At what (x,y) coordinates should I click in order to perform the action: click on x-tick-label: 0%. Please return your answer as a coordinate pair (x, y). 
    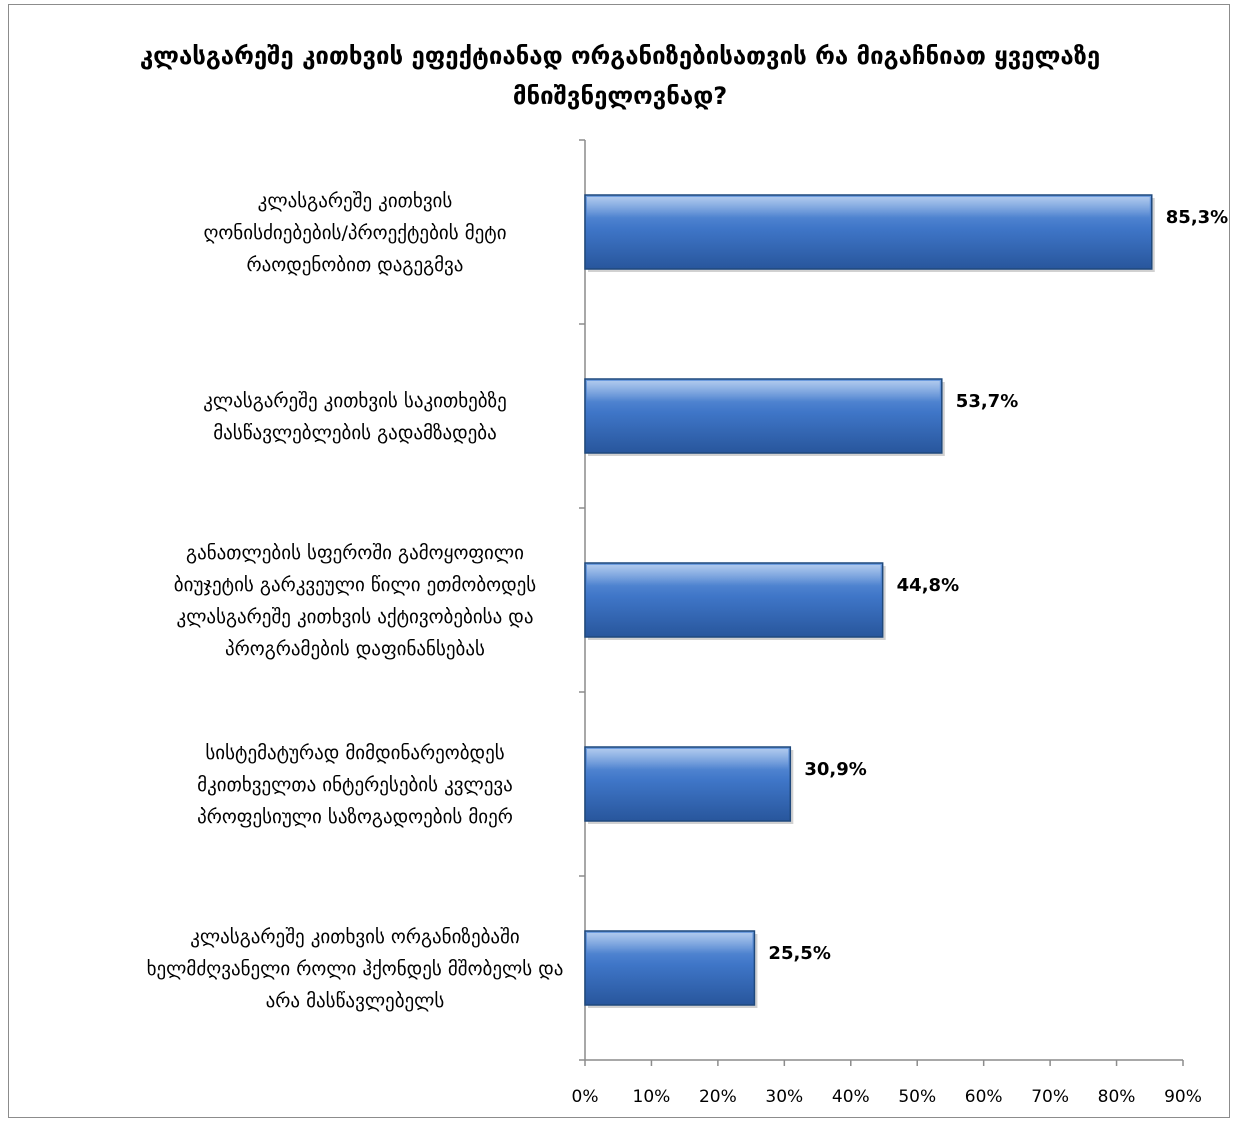
    Looking at the image, I should click on (585, 1097).